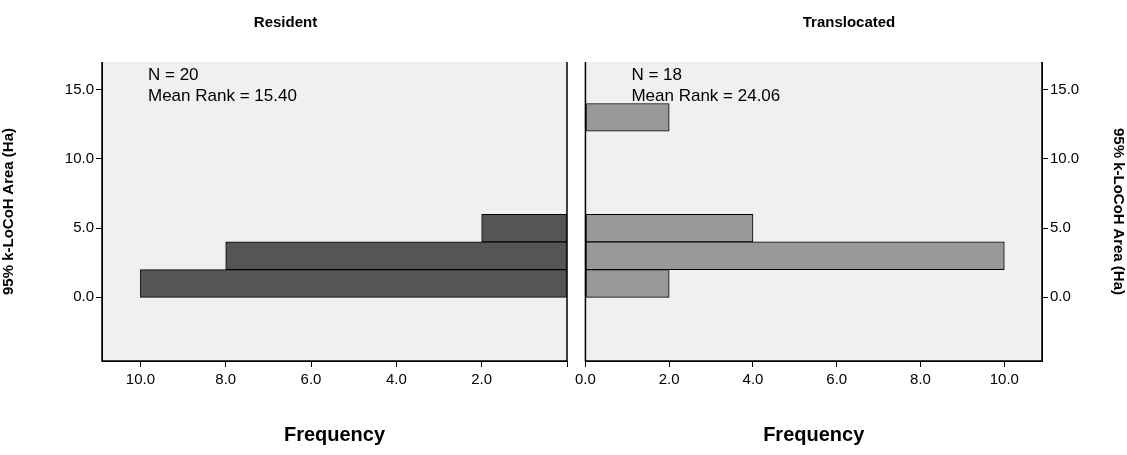 Image resolution: width=1127 pixels, height=455 pixels. Describe the element at coordinates (173, 75) in the screenshot. I see `annotation: N = 20` at that location.